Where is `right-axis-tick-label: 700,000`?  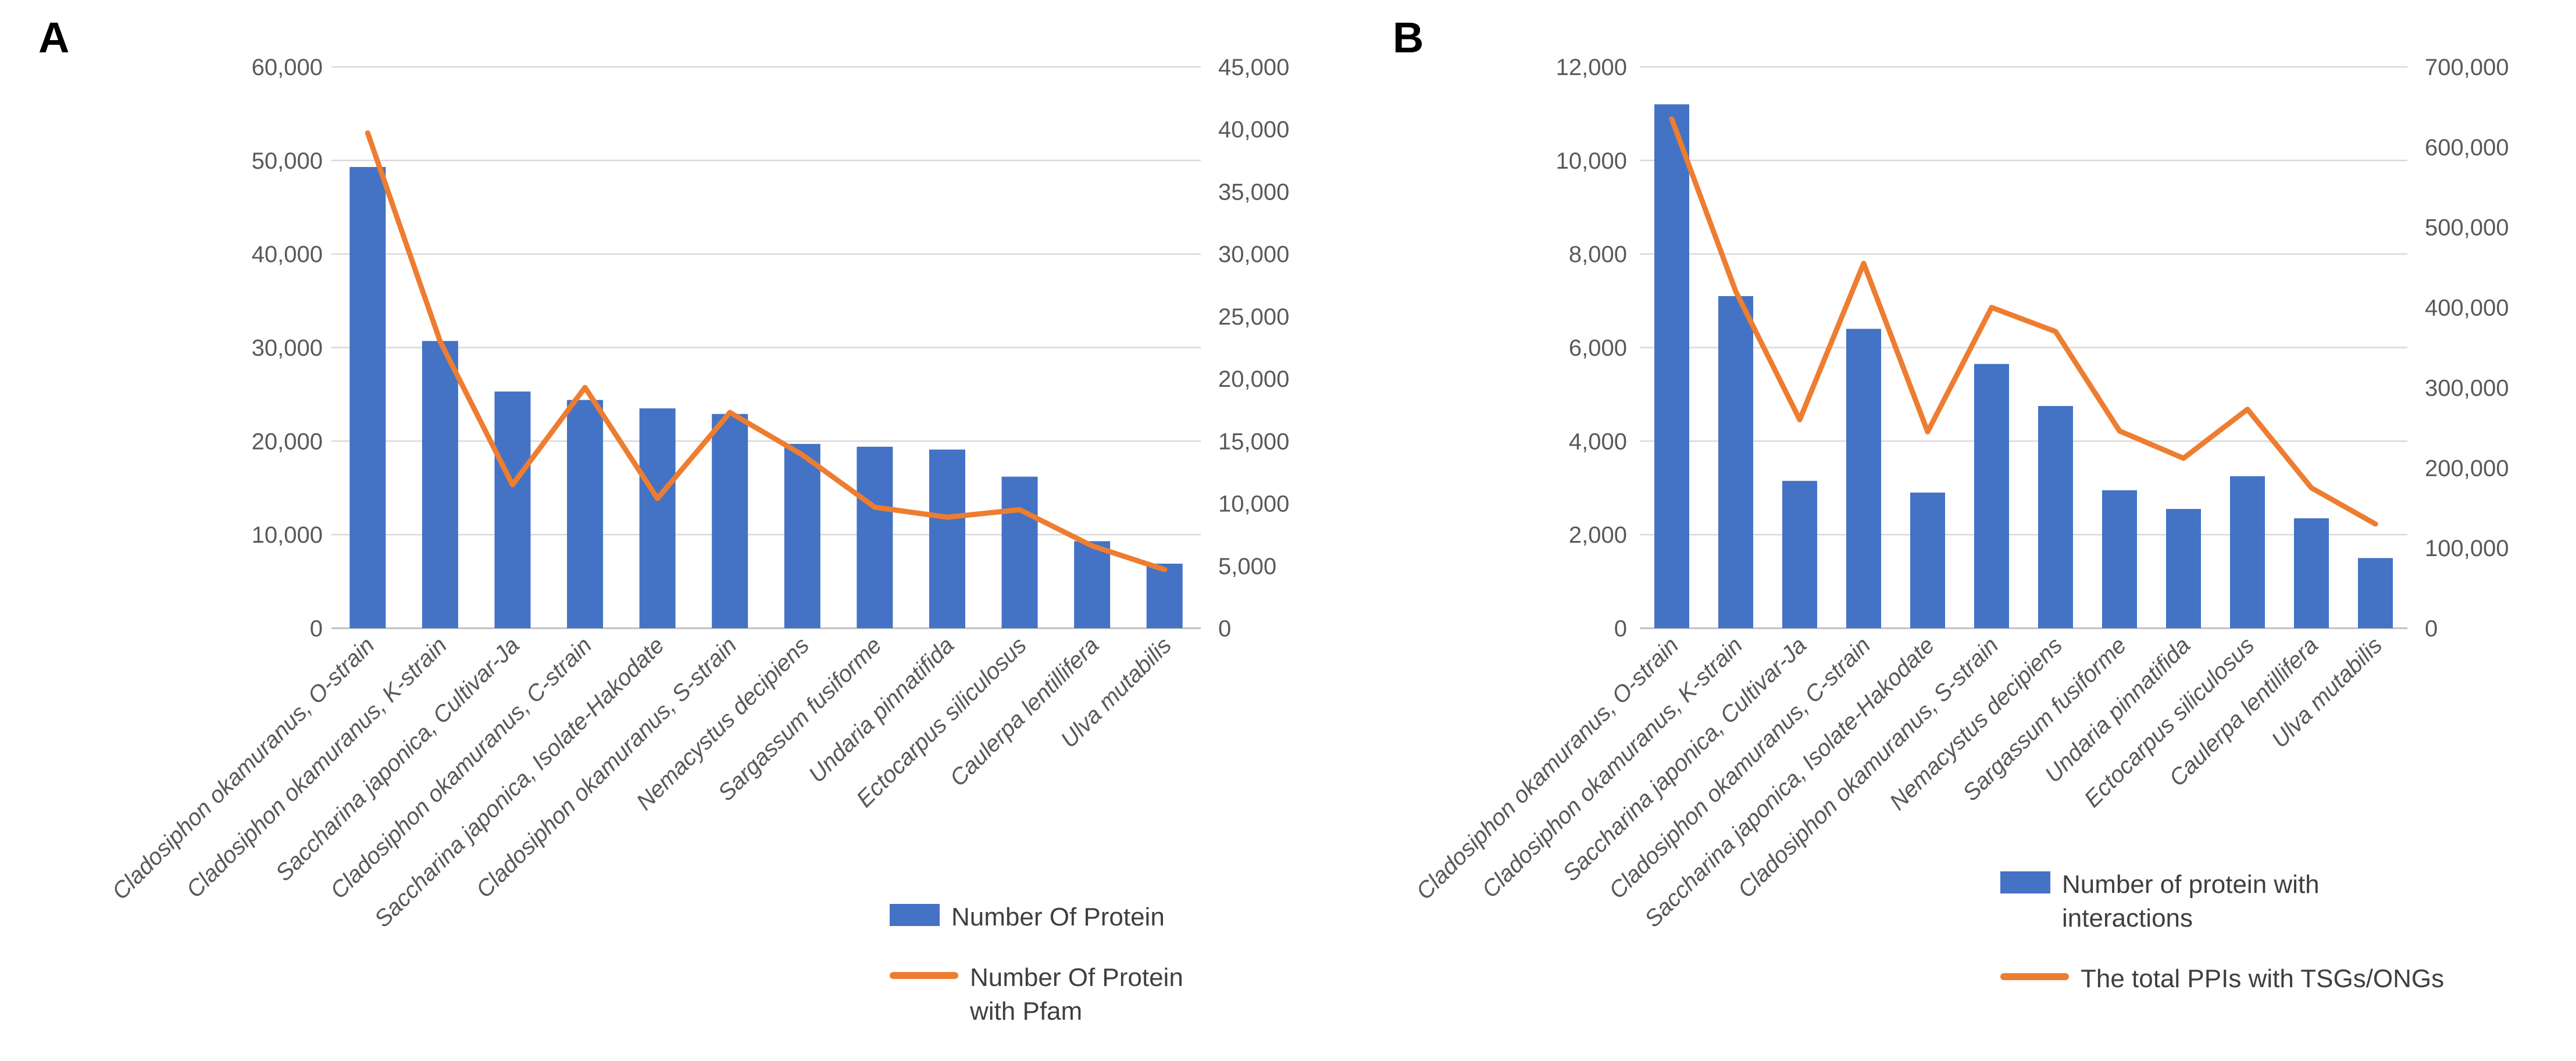 right-axis-tick-label: 700,000 is located at coordinates (2467, 67).